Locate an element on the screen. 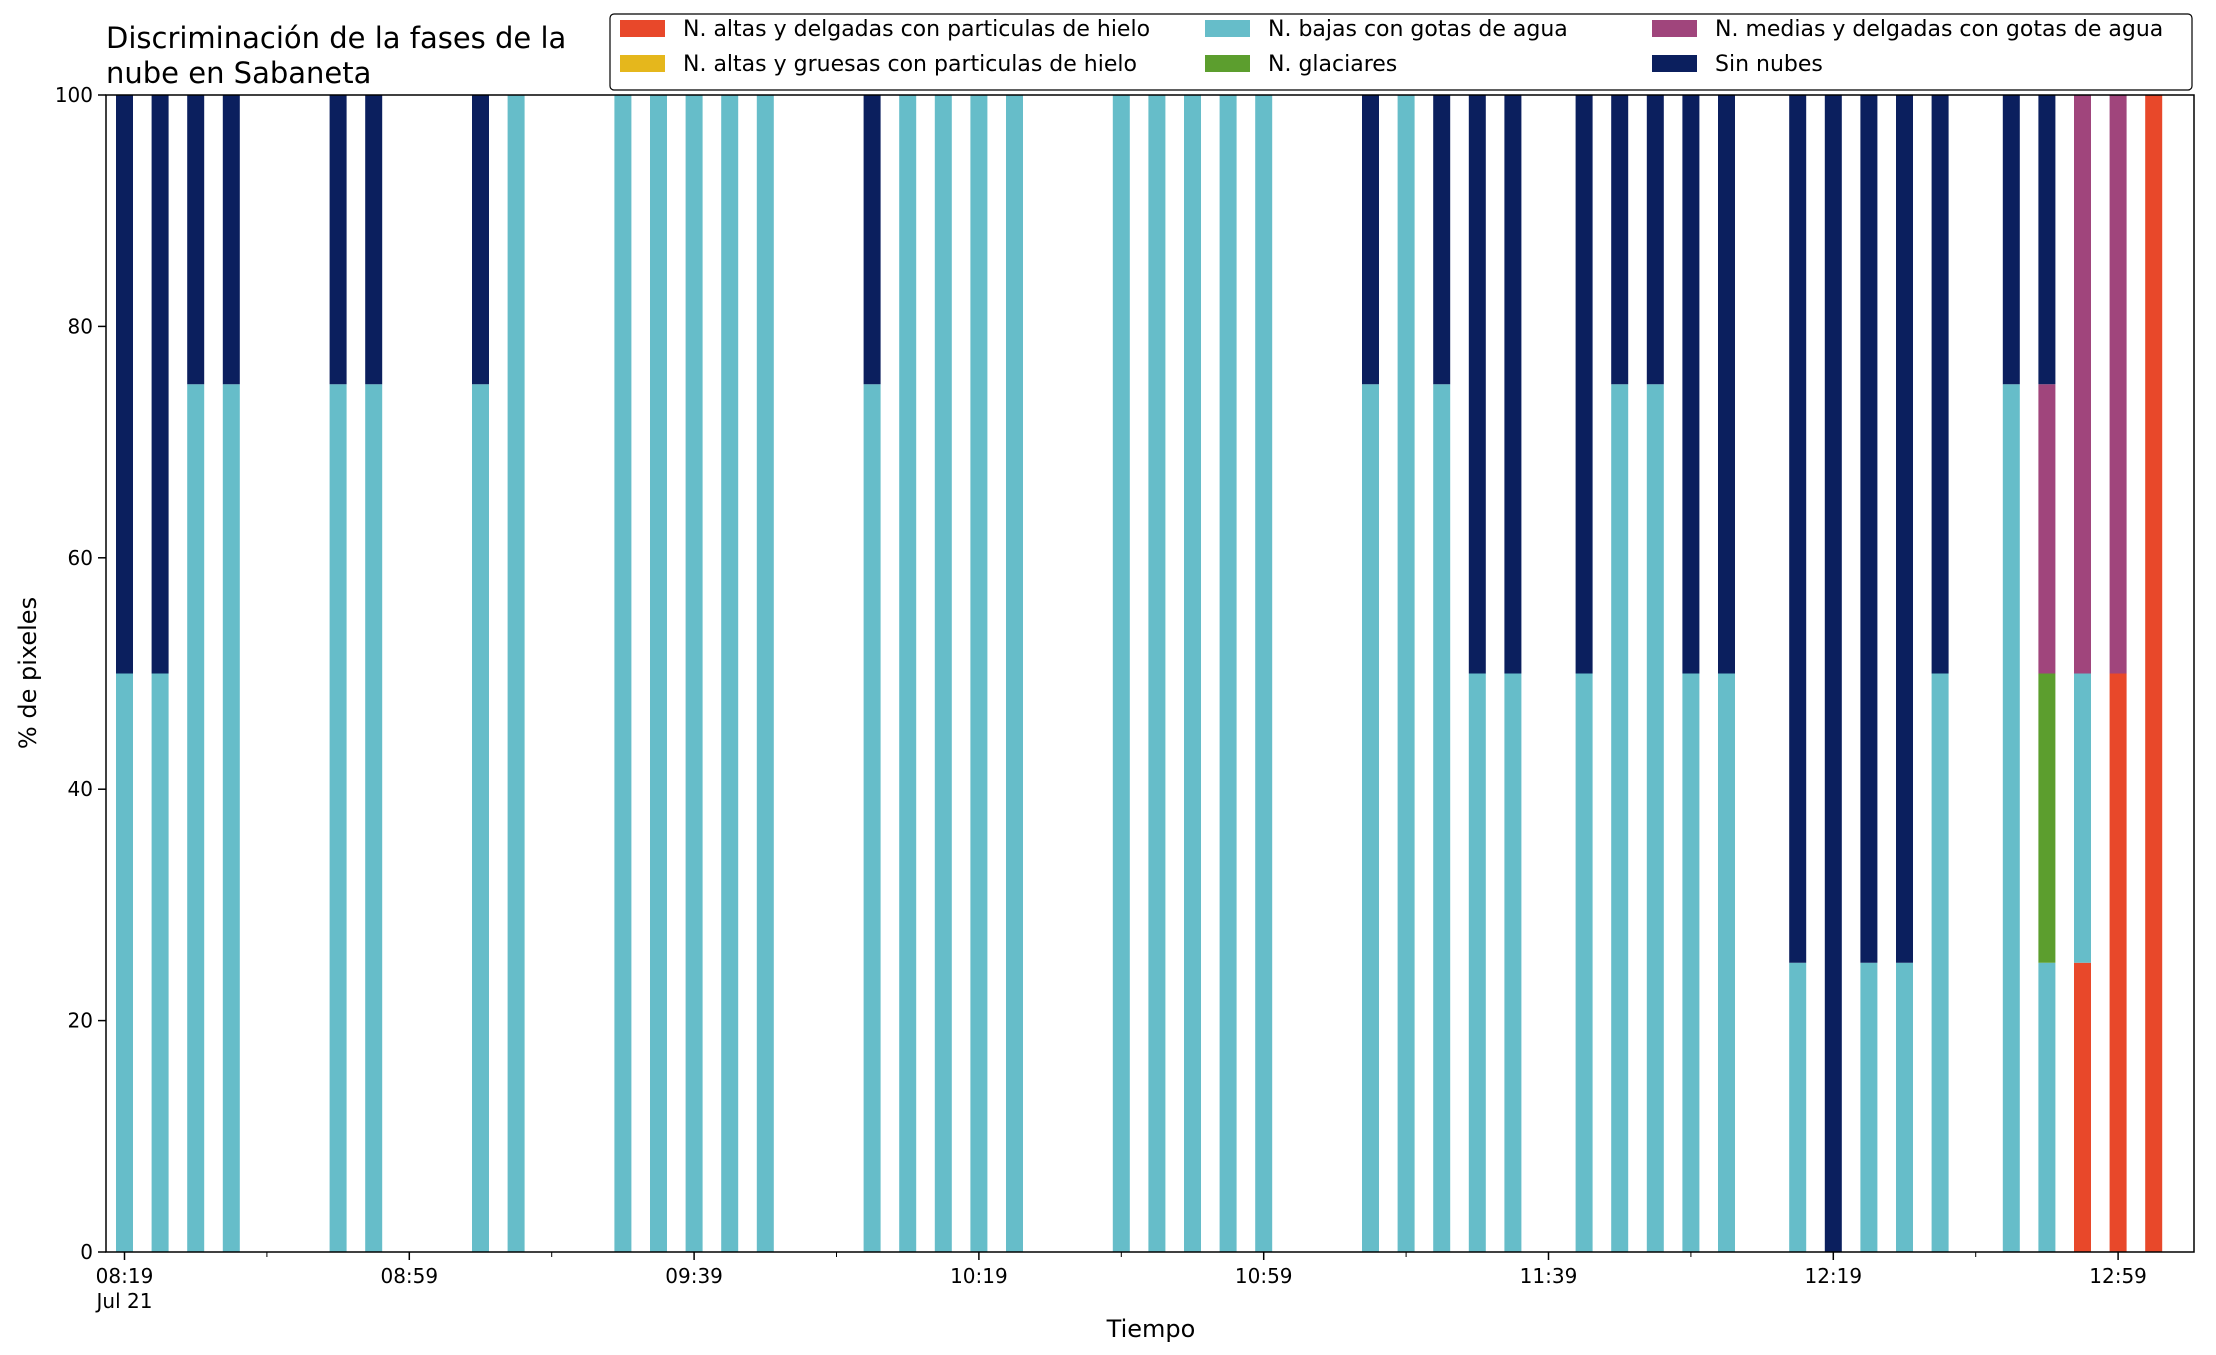 The width and height of the screenshot is (2216, 1355). y-tick-label: 60 is located at coordinates (80, 558).